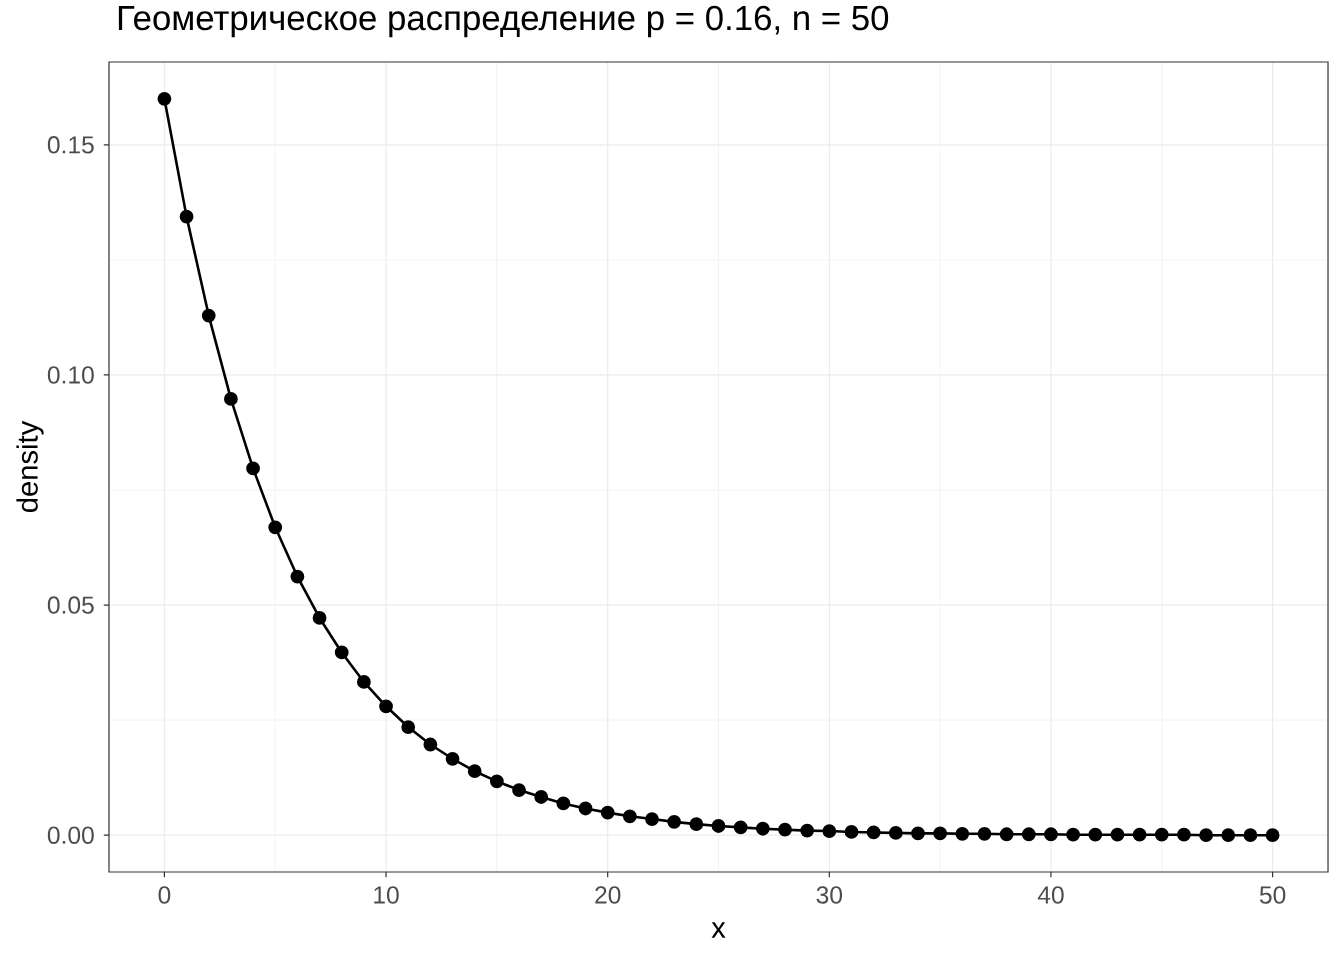  I want to click on y-tick-label: 0.05, so click(70, 605).